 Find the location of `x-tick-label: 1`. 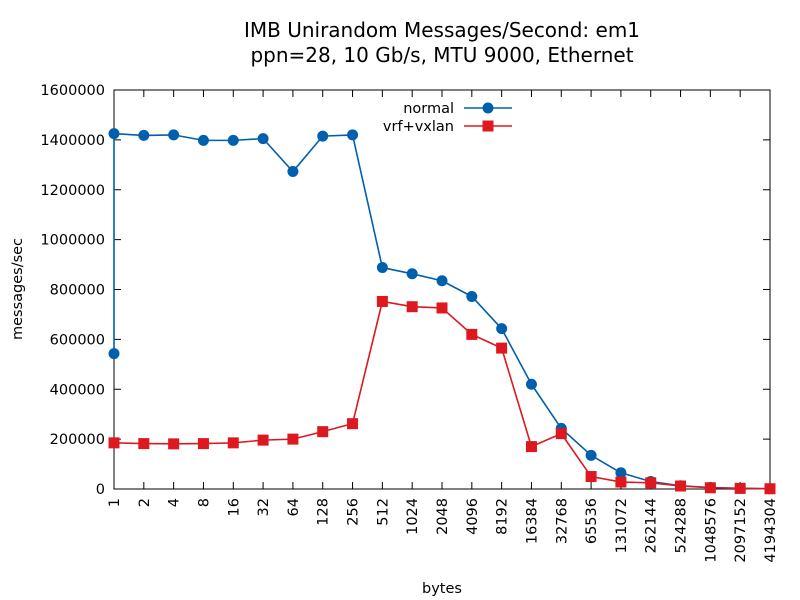

x-tick-label: 1 is located at coordinates (115, 502).